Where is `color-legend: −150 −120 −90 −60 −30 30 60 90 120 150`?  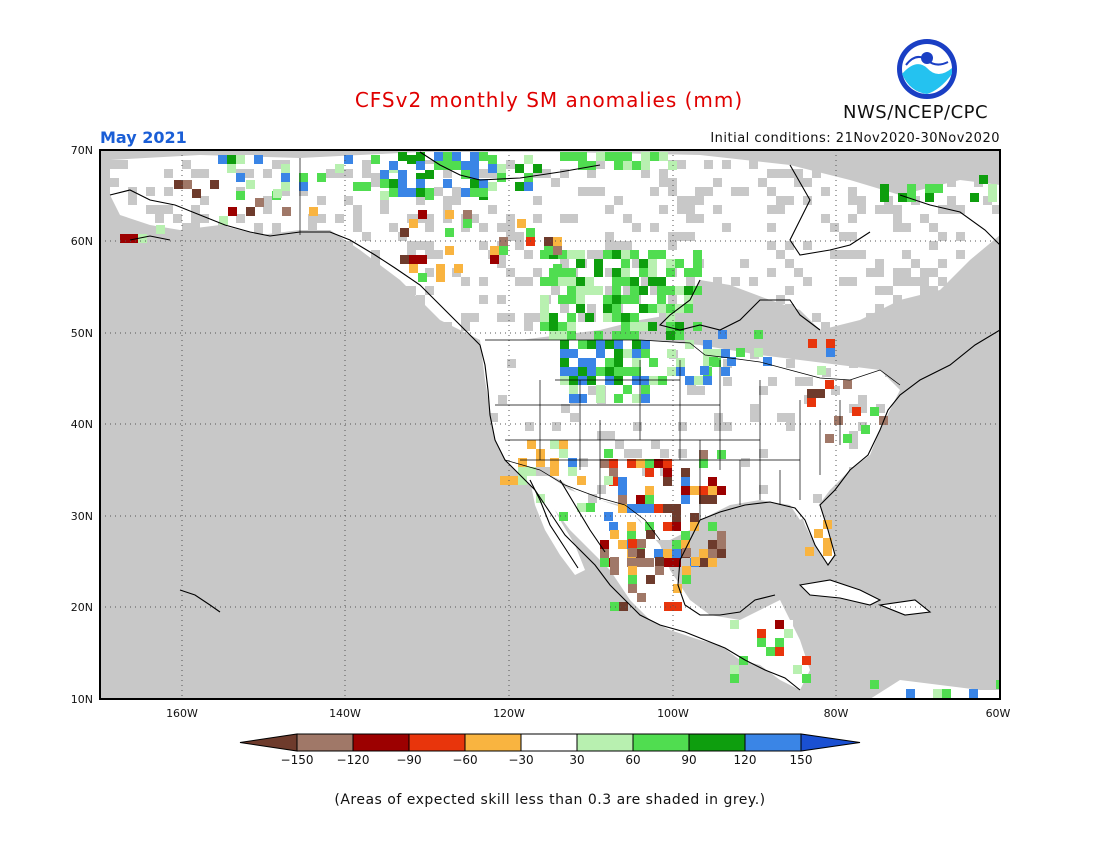
color-legend: −150 −120 −90 −60 −30 30 60 90 120 150 is located at coordinates (550, 750).